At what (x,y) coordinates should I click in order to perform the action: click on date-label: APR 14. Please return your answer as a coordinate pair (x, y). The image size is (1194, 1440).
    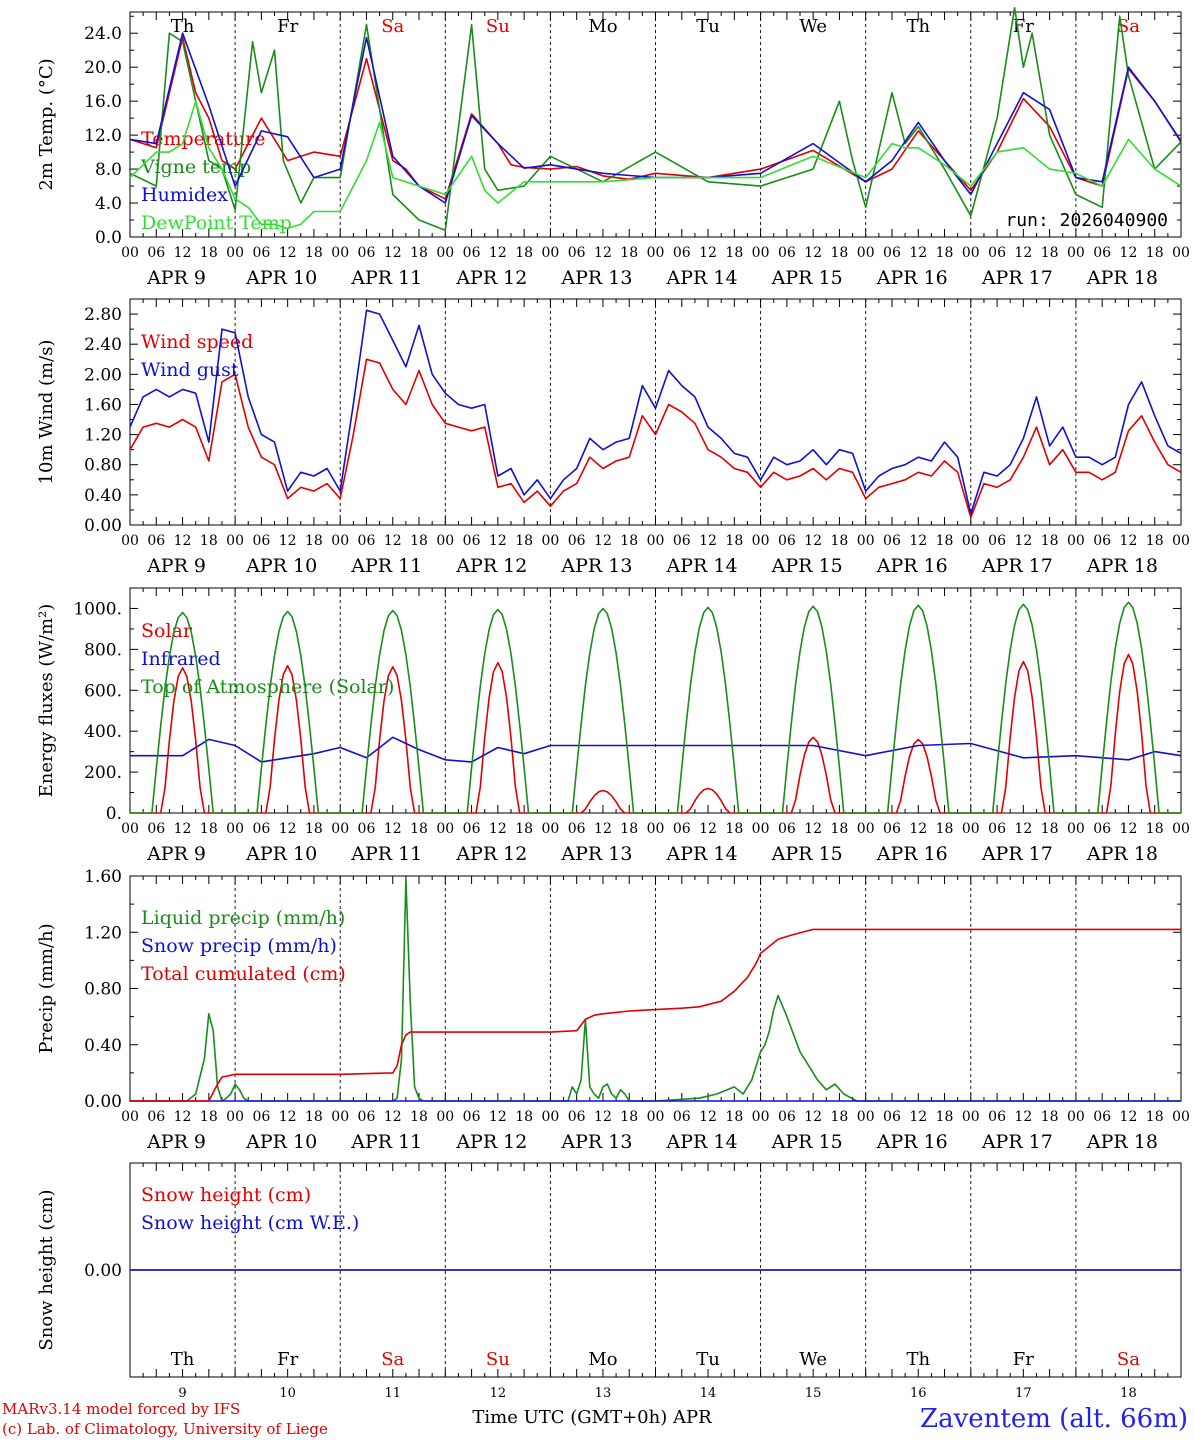
    Looking at the image, I should click on (702, 566).